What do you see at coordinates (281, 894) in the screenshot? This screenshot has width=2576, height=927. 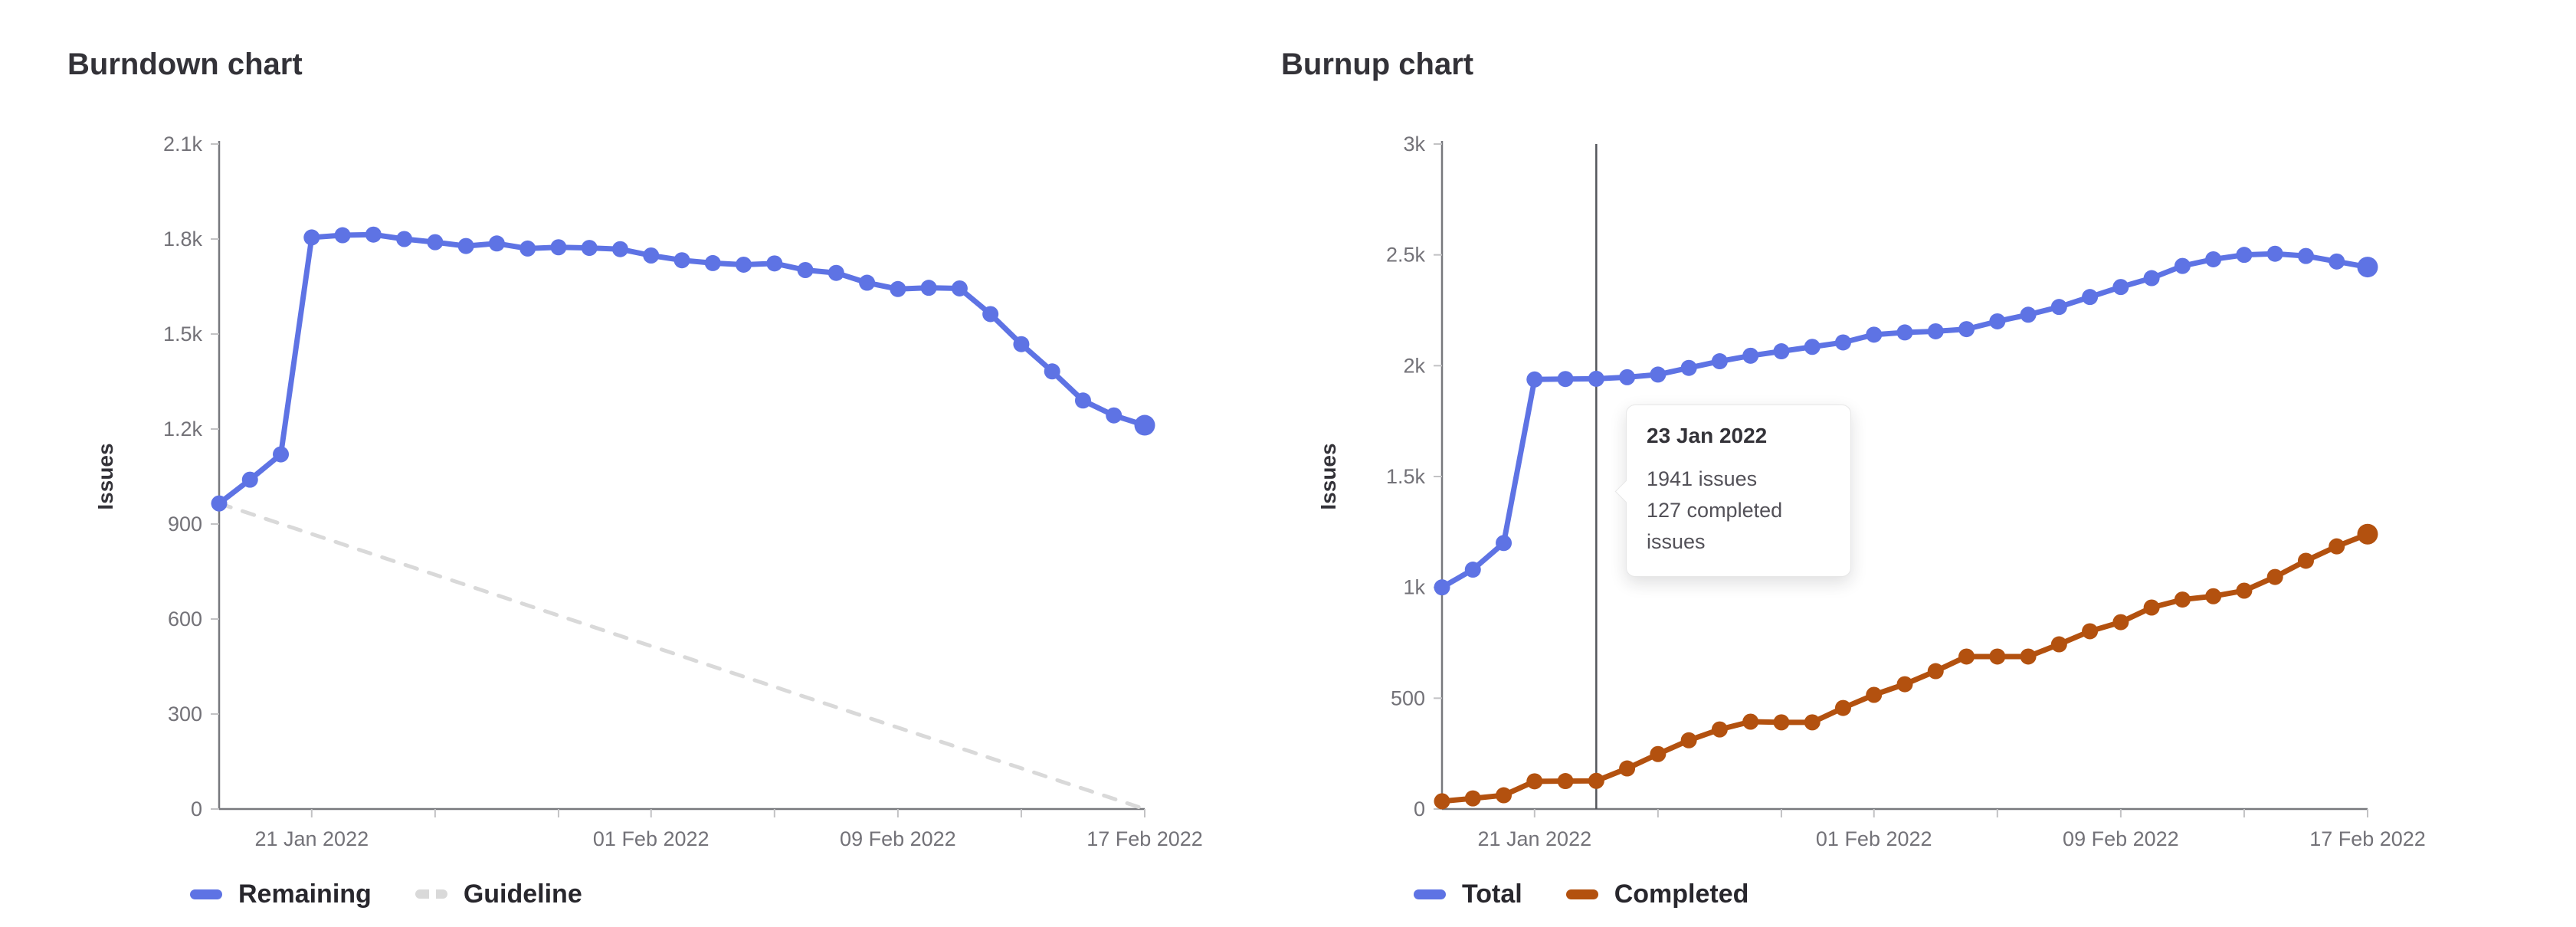 I see `legend-item-remaining: Remaining` at bounding box center [281, 894].